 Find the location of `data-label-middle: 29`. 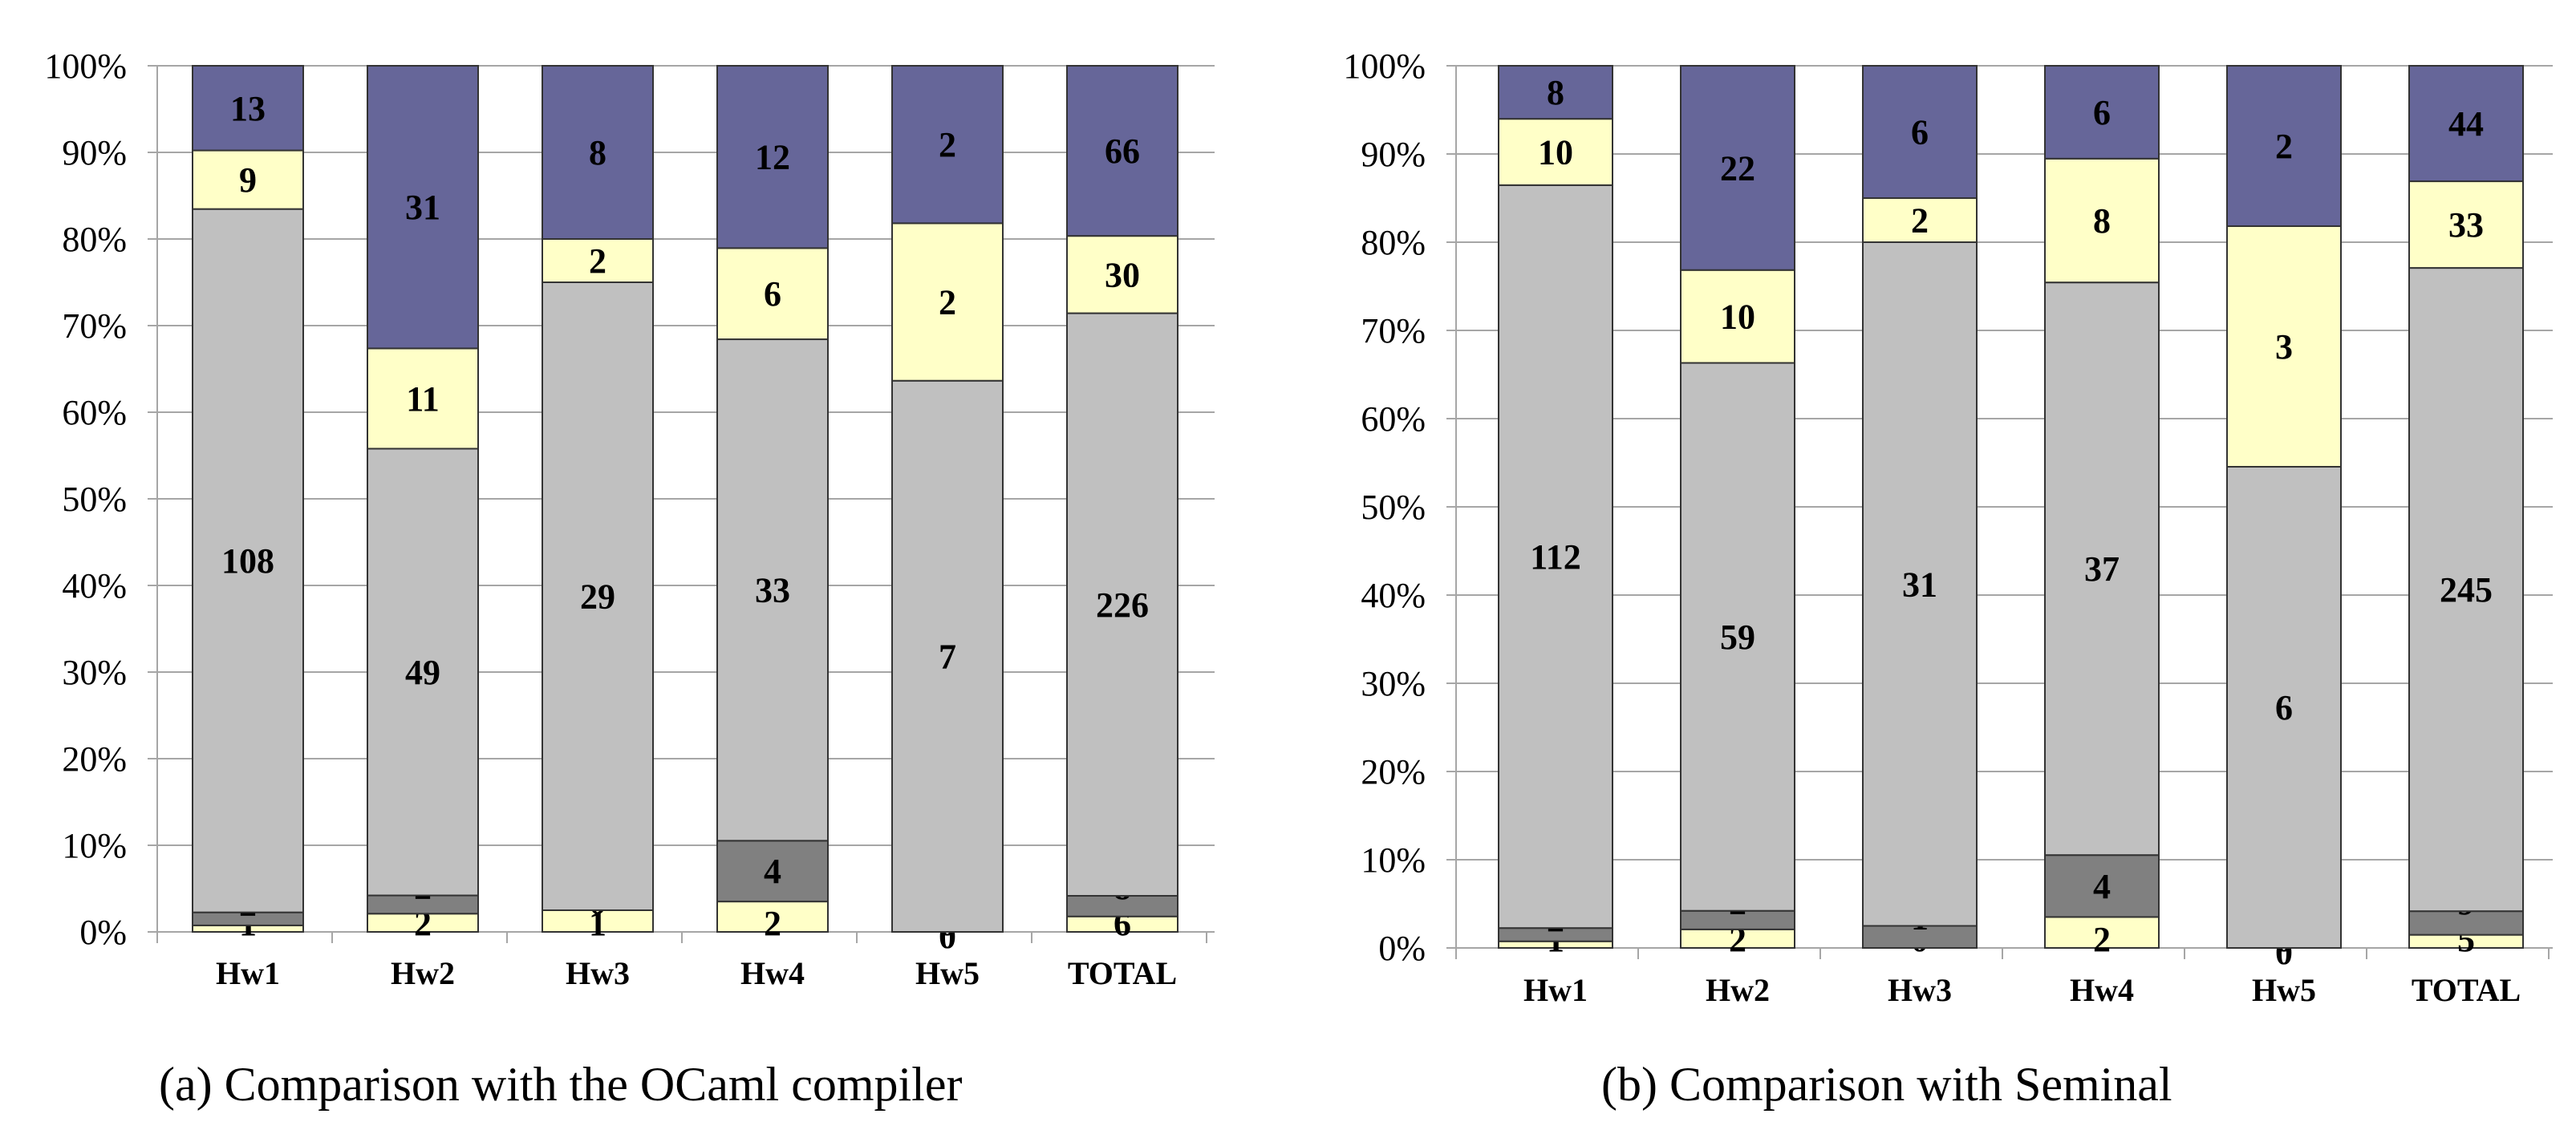

data-label-middle: 29 is located at coordinates (597, 597).